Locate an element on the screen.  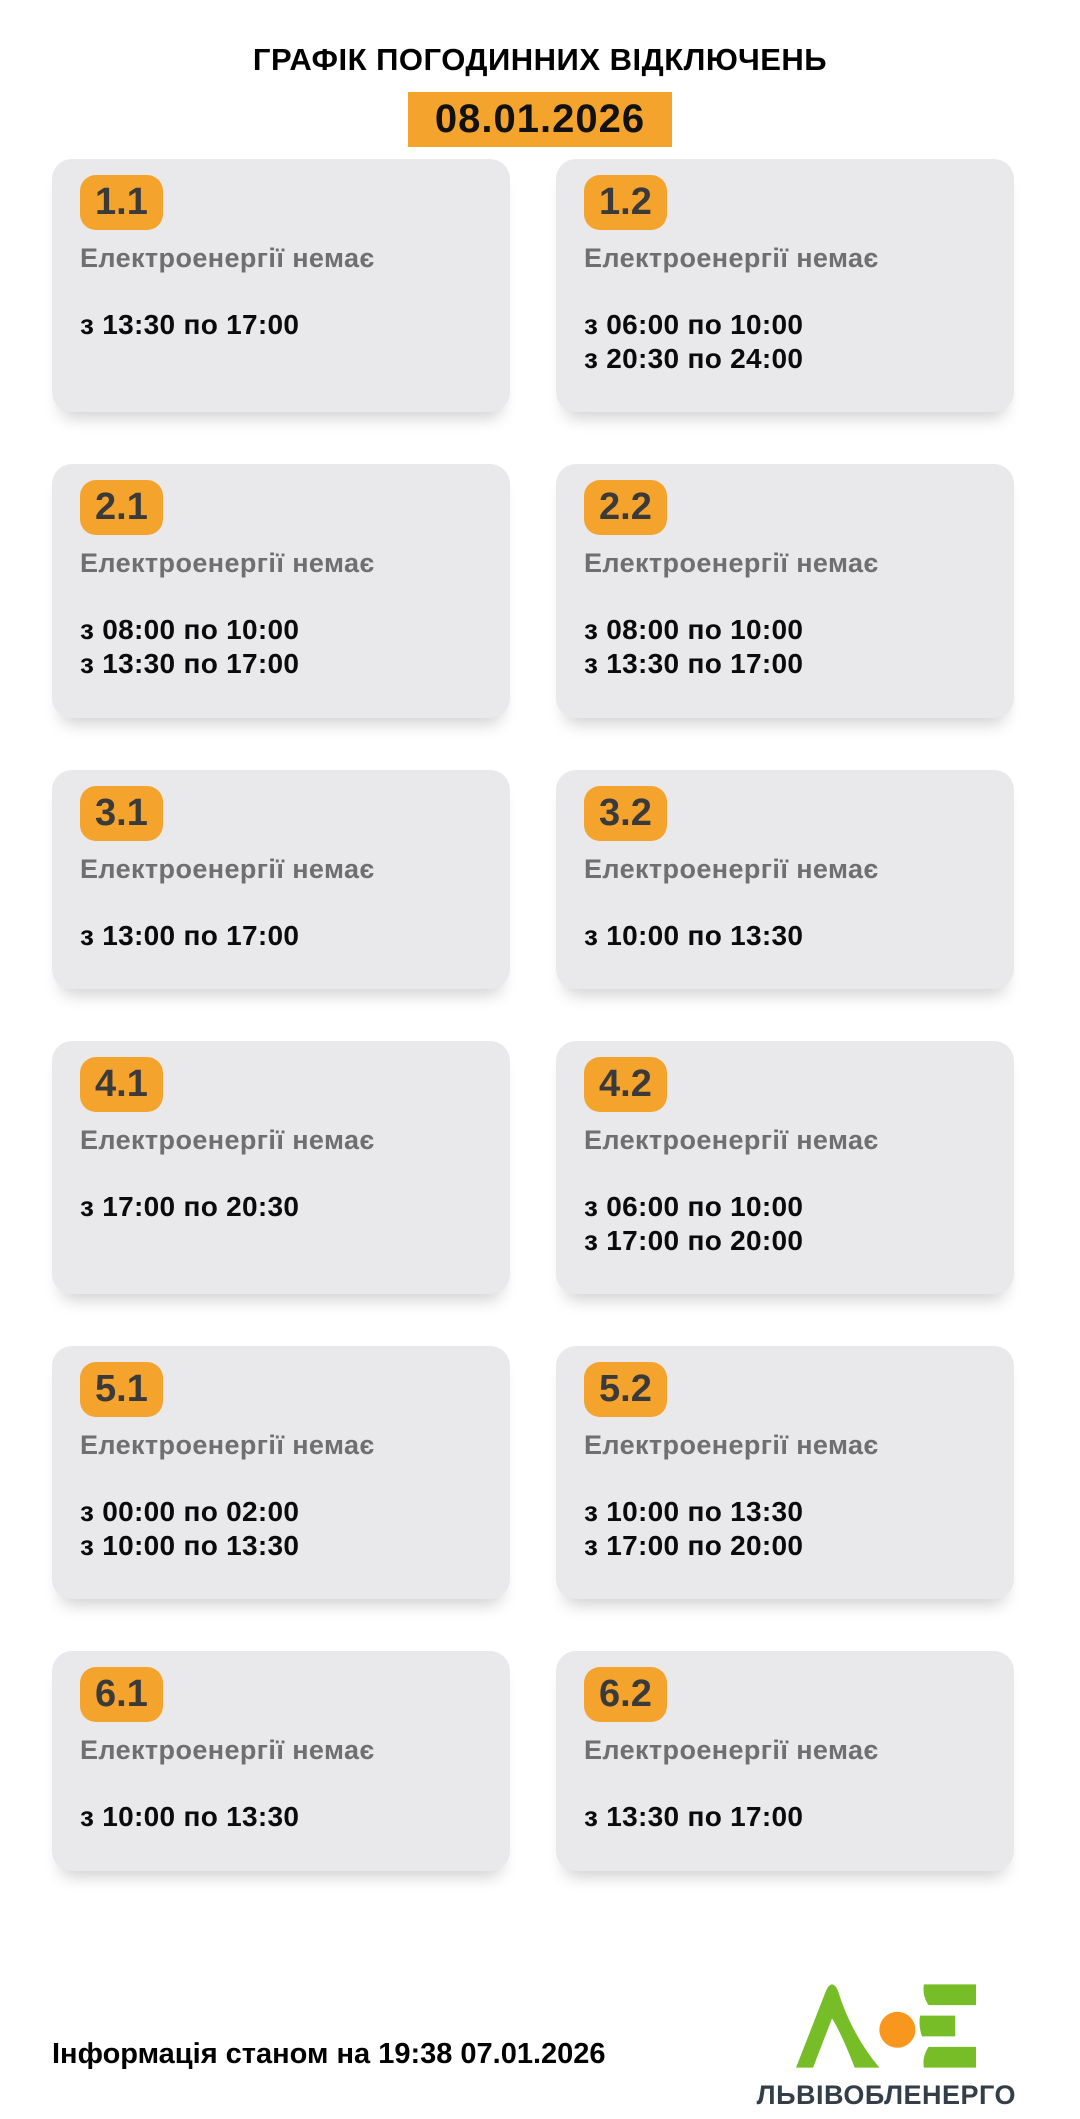
brand-name: ЛЬВІВОБЛЕНЕРГО is located at coordinates (886, 2095).